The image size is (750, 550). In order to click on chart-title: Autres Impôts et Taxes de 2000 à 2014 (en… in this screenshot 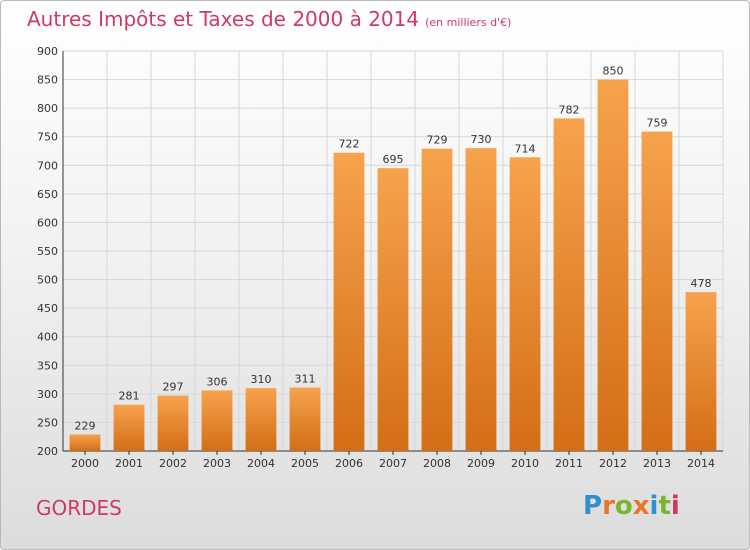, I will do `click(269, 19)`.